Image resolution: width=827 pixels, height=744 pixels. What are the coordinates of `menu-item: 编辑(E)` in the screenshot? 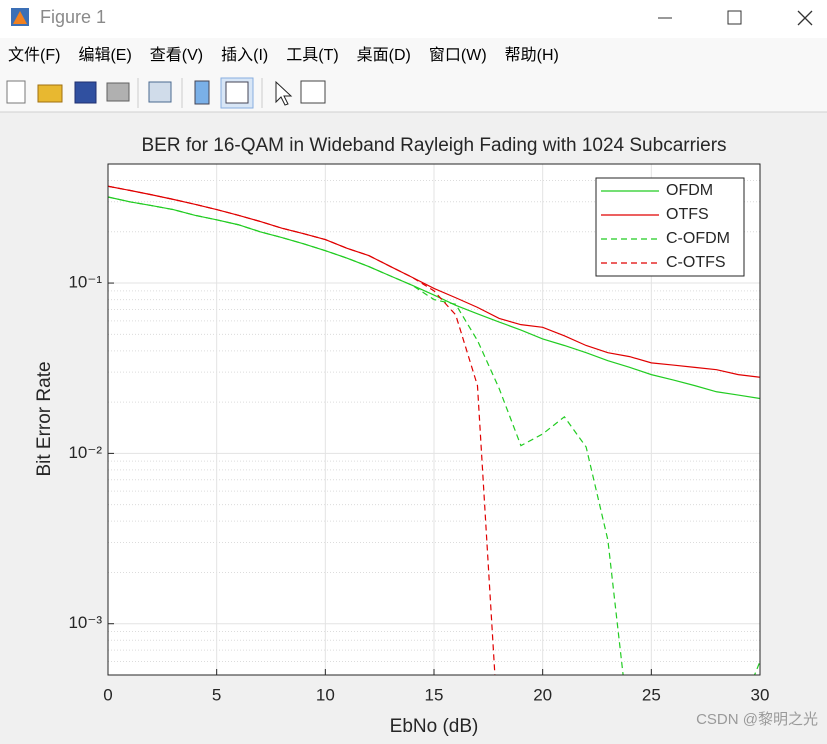 It's located at (104, 55).